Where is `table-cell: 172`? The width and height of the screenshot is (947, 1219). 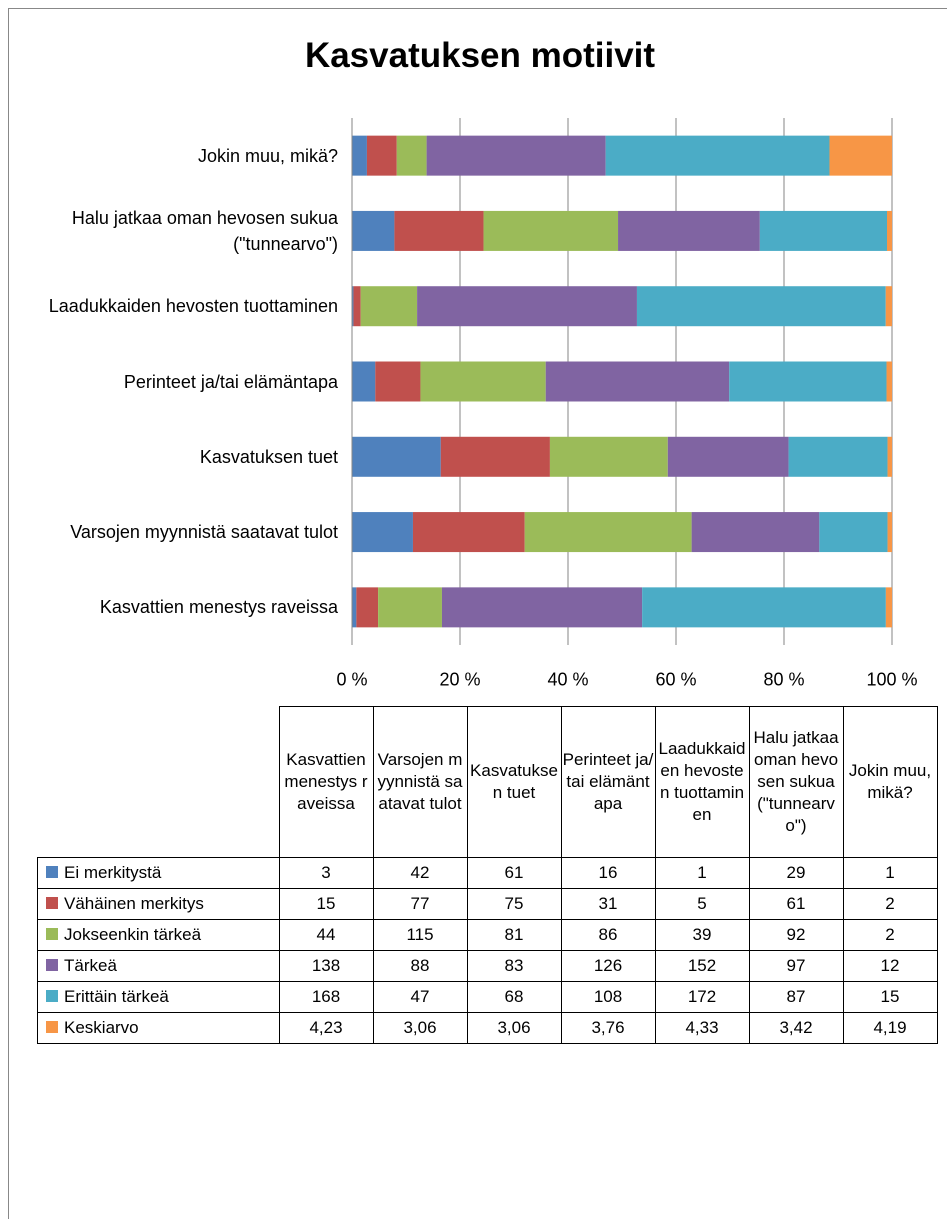
table-cell: 172 is located at coordinates (702, 997).